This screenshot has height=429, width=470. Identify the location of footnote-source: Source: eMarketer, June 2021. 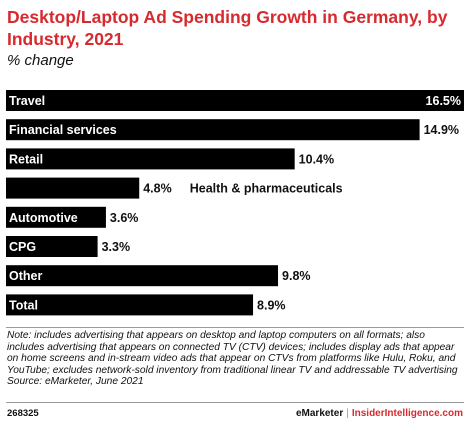
(75, 382).